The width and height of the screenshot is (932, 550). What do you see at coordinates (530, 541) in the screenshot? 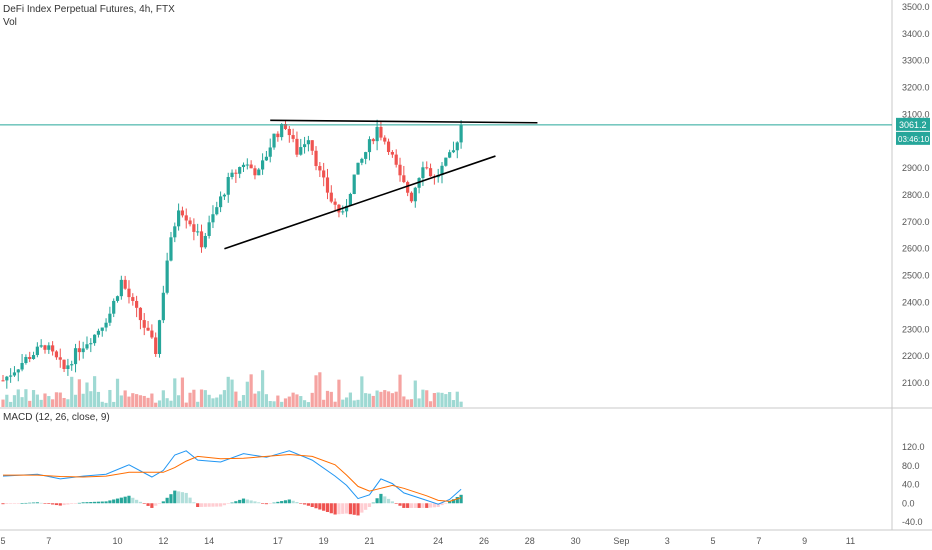
I see `date-tick-label: 28` at bounding box center [530, 541].